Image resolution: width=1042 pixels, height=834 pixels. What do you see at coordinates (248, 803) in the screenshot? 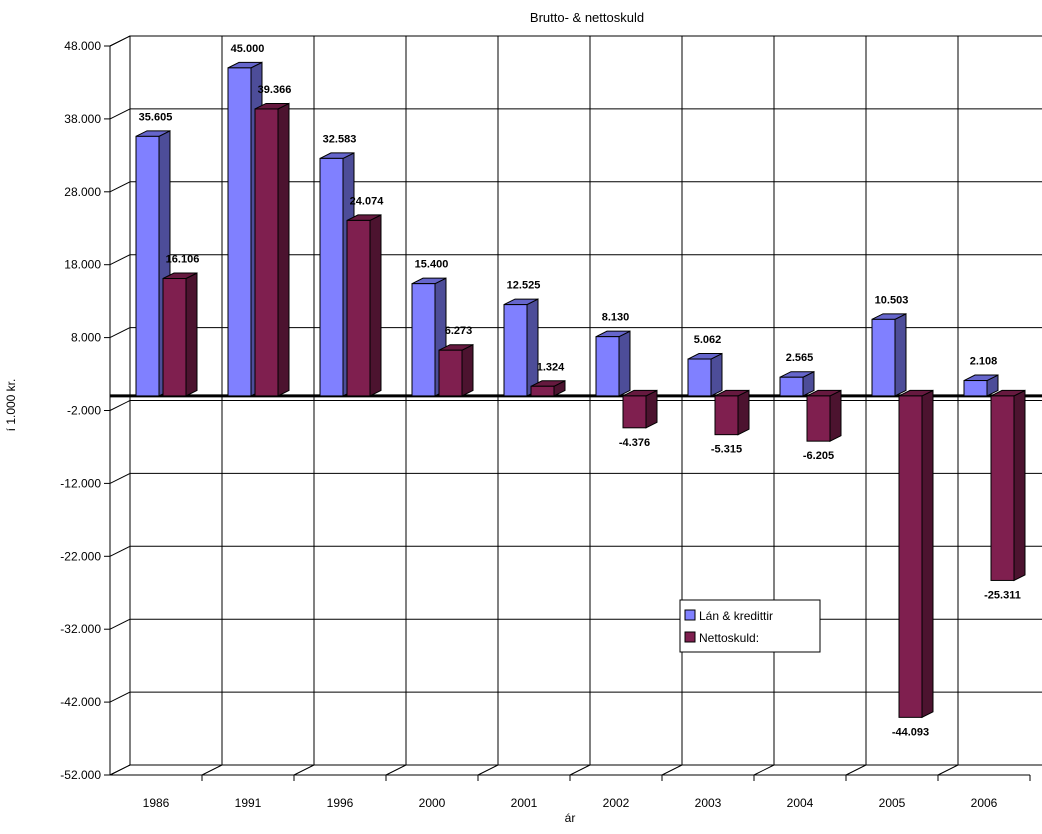
I see `x-tick-label: 1991` at bounding box center [248, 803].